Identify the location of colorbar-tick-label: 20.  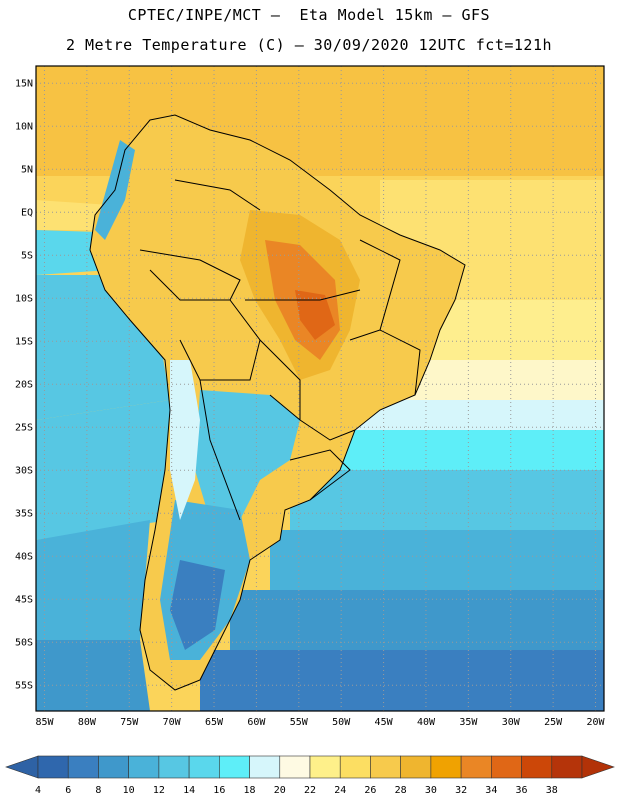
(280, 790).